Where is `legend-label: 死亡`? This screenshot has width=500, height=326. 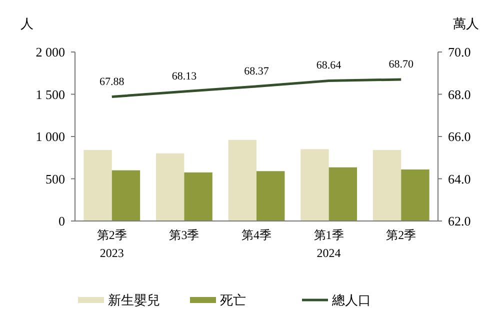 legend-label: 死亡 is located at coordinates (233, 300).